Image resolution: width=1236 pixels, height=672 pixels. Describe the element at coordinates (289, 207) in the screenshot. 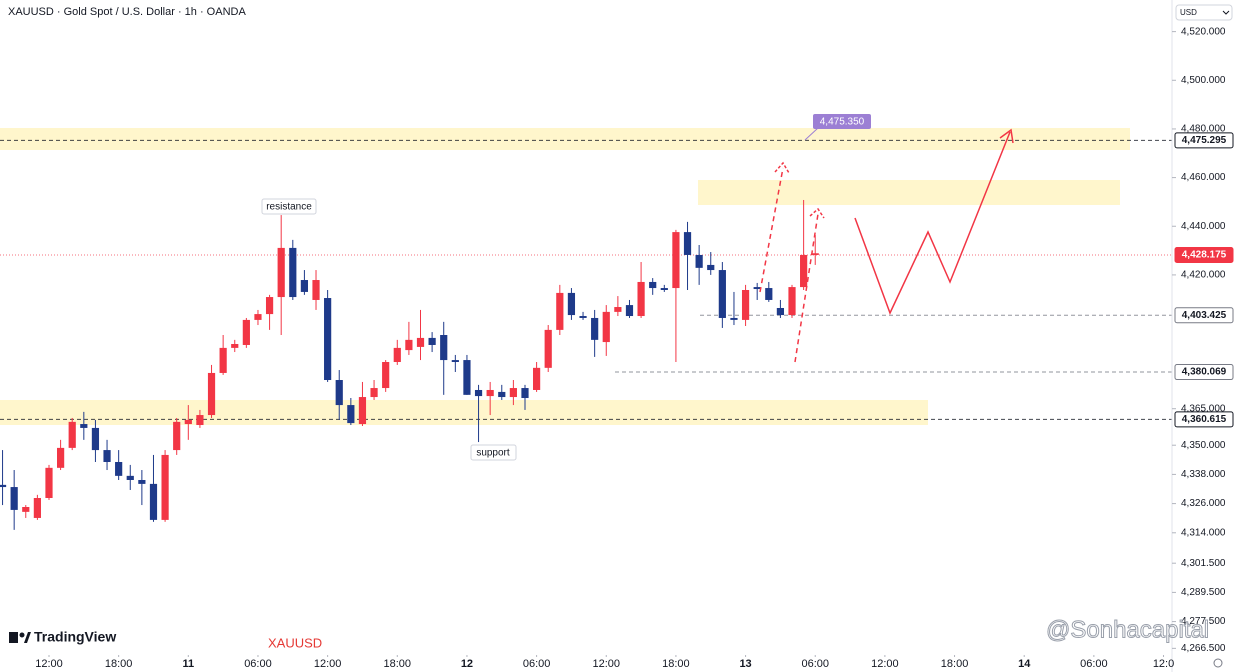

I see `resistance-label: resistance` at that location.